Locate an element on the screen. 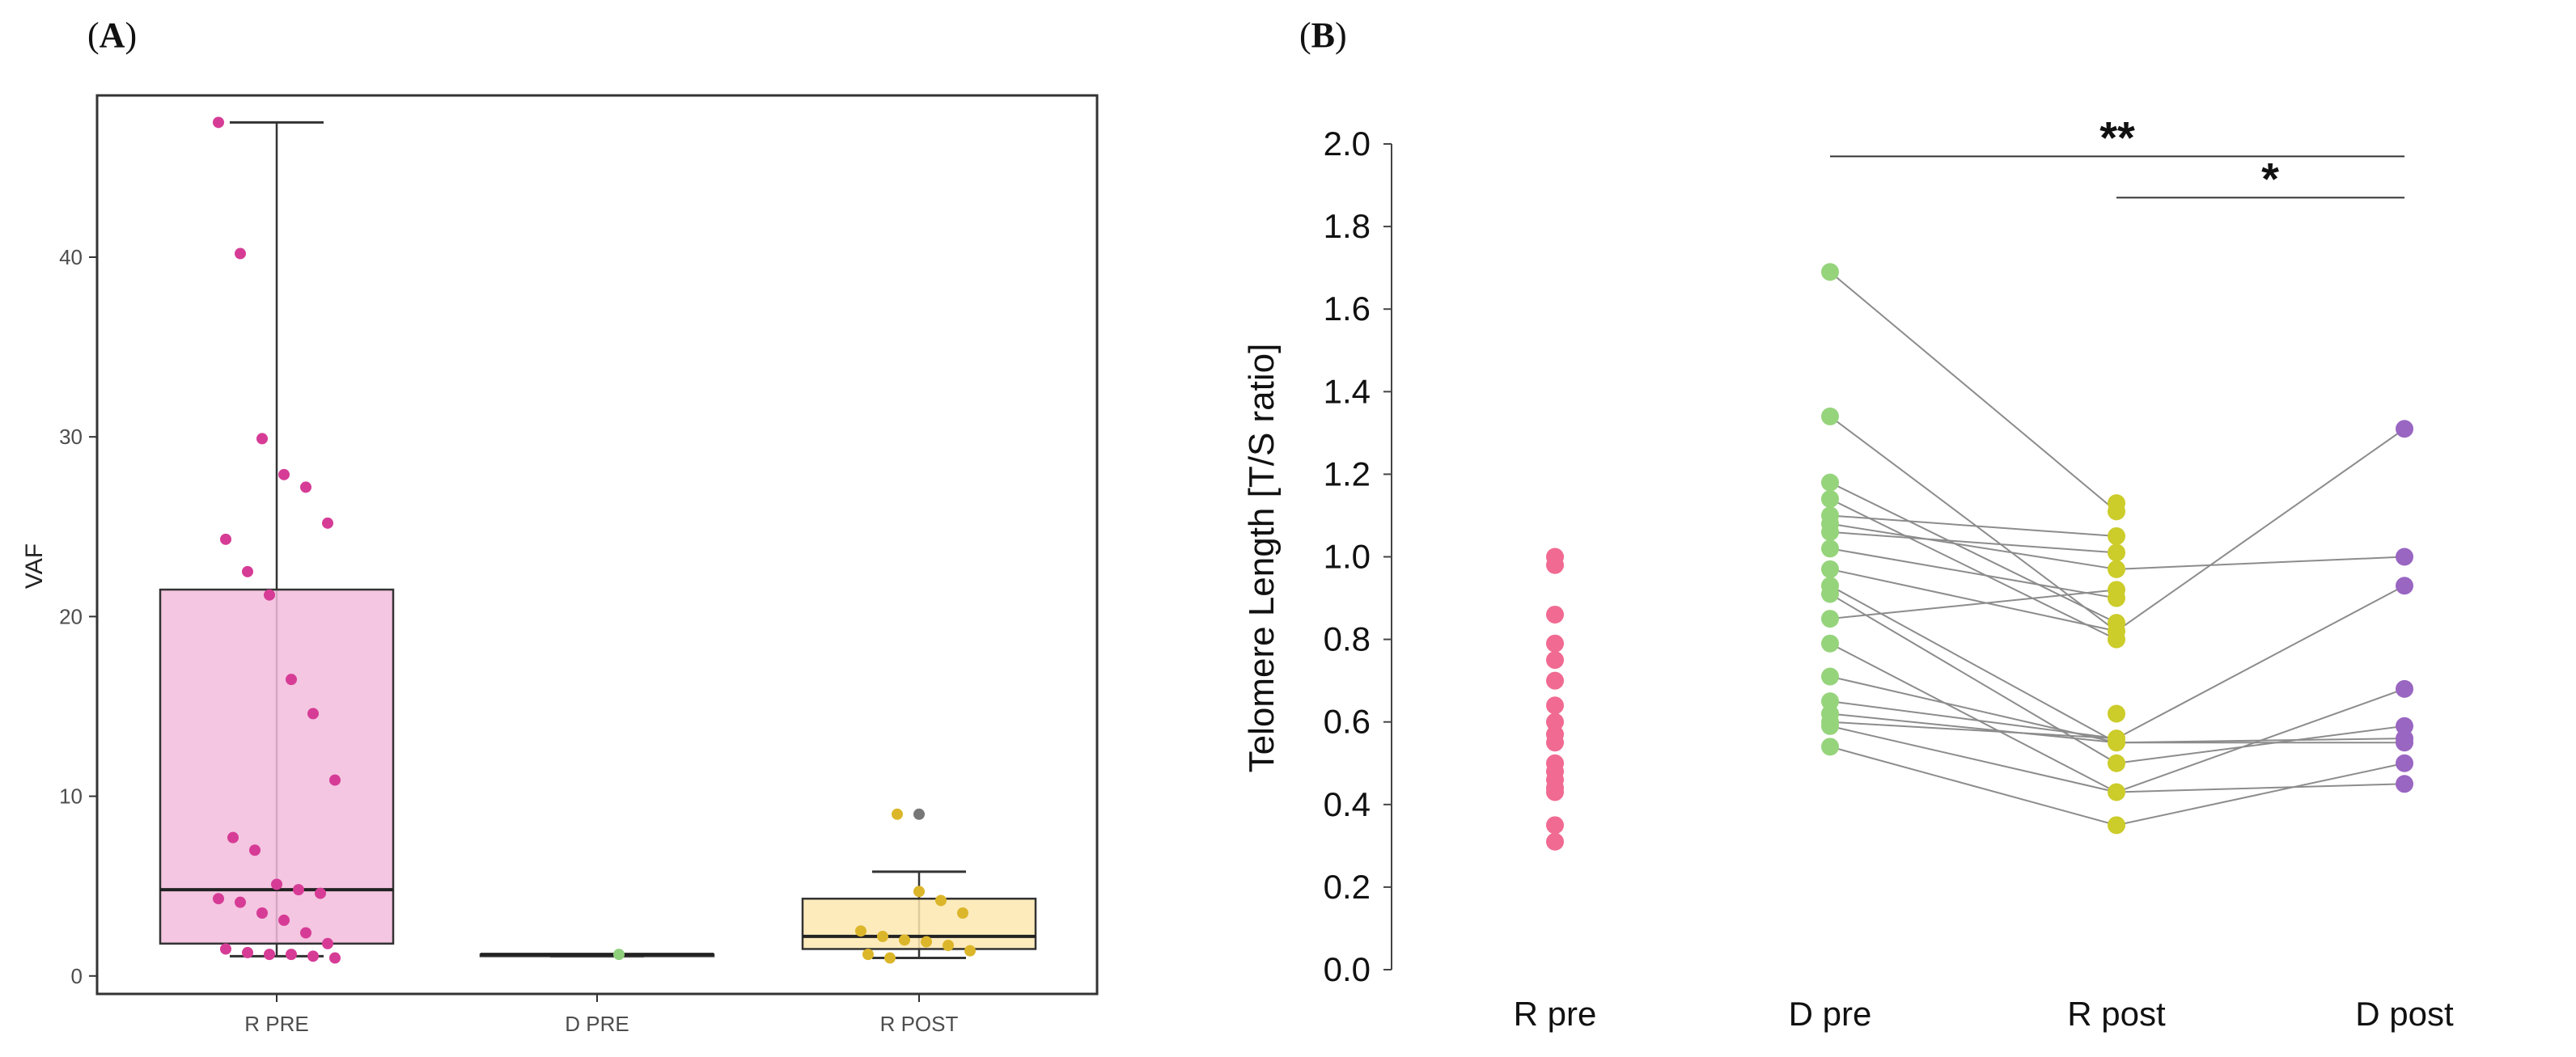 The width and height of the screenshot is (2576, 1057). panel-b-pair-lines is located at coordinates (2117, 549).